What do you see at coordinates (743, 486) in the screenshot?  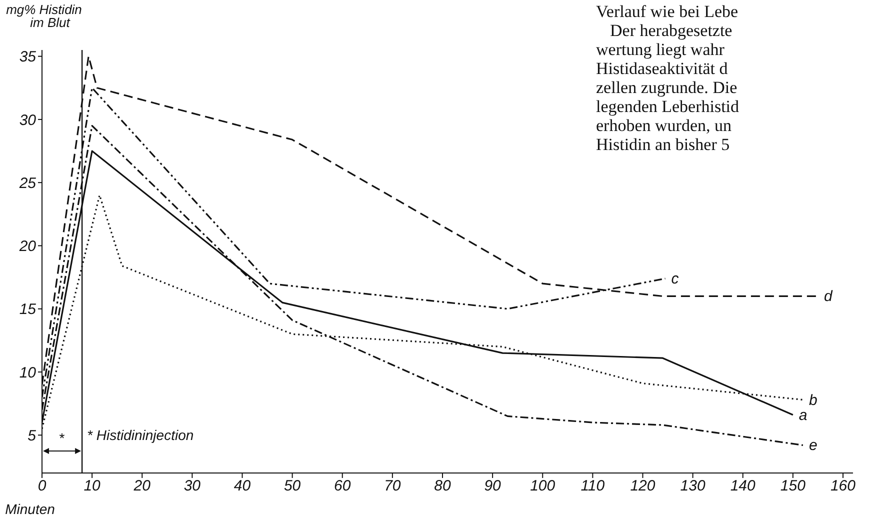 I see `x-tick-label: 140` at bounding box center [743, 486].